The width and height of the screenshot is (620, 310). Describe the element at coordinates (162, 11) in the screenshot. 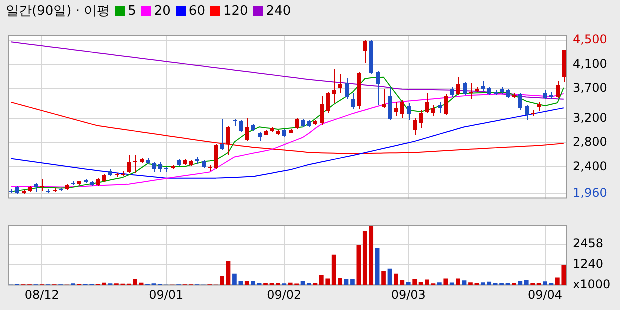

I see `legend-label: 20` at that location.